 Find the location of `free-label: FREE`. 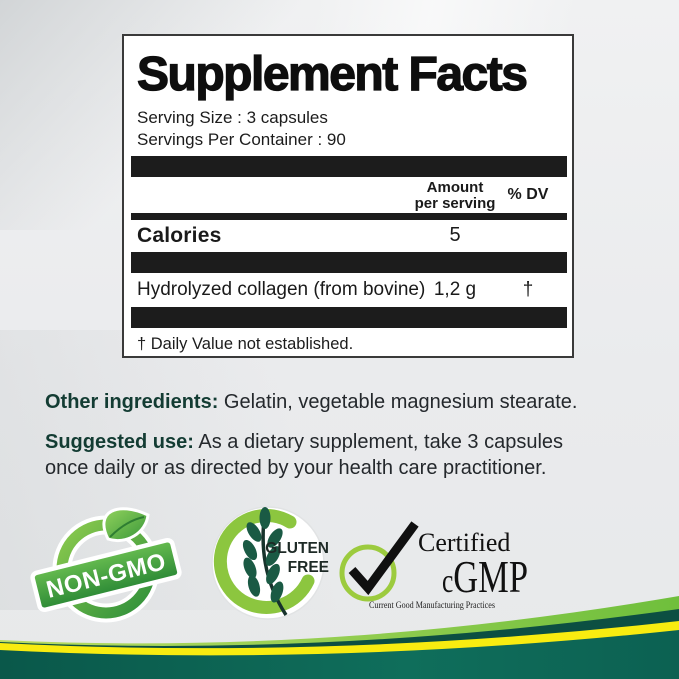

free-label: FREE is located at coordinates (308, 567).